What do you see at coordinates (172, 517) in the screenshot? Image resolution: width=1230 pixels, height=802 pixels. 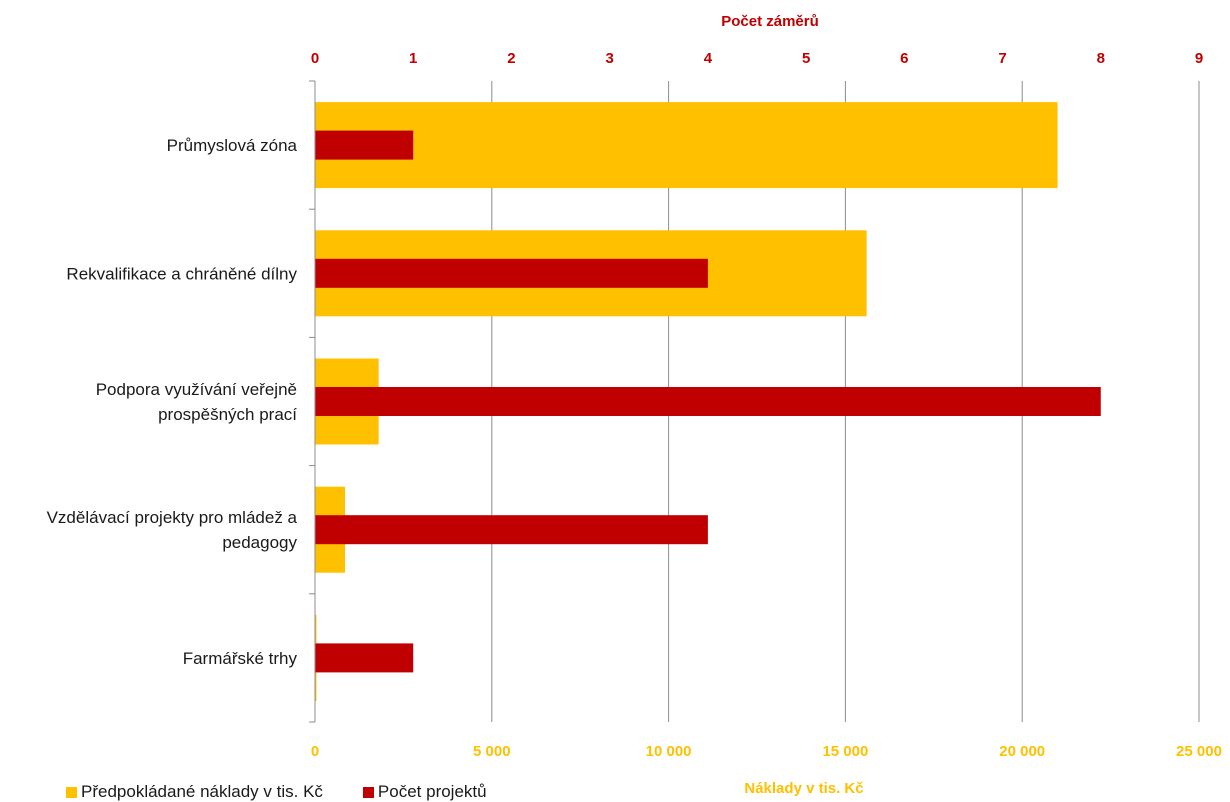 I see `category-label: Vzdělávací projekty pro mládež a` at bounding box center [172, 517].